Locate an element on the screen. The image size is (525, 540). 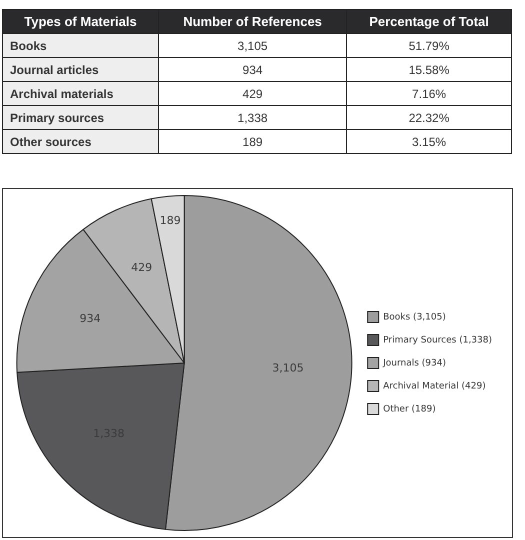
text: Other sources is located at coordinates (80, 142).